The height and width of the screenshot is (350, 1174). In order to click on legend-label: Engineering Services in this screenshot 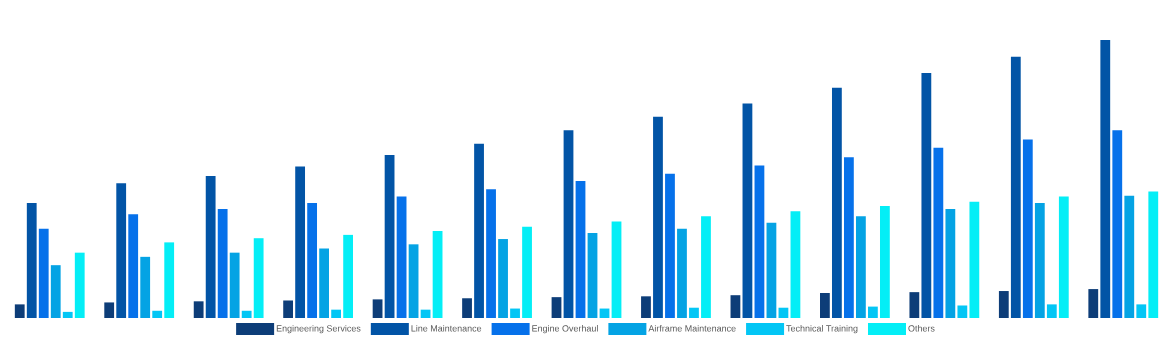, I will do `click(318, 329)`.